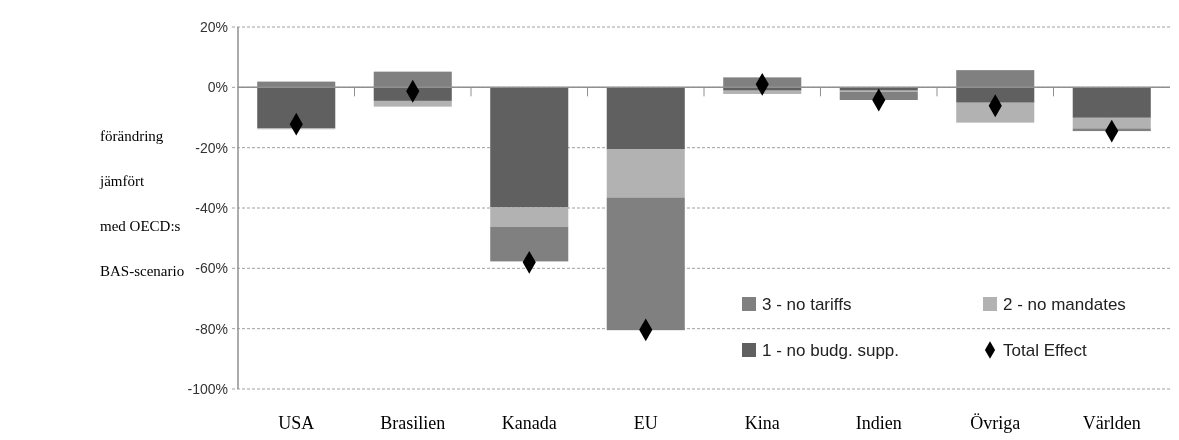 Image resolution: width=1179 pixels, height=440 pixels. I want to click on legend-label: 3 - no tariffs, so click(807, 304).